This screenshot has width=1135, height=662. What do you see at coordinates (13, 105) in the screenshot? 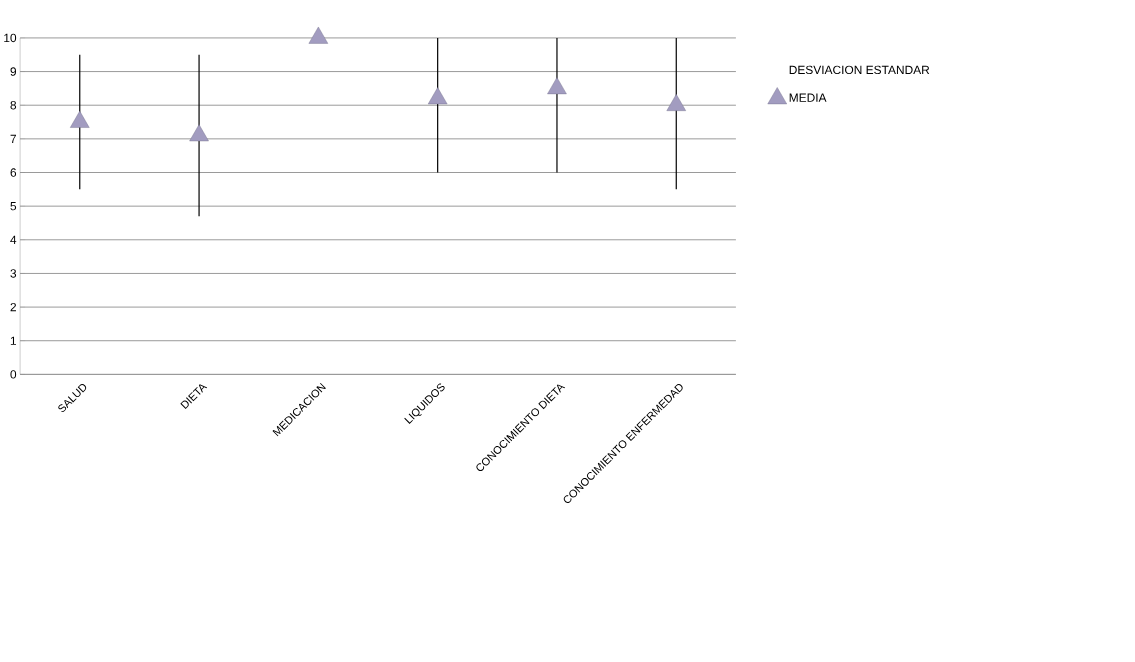
I see `y-tick-label: 8` at bounding box center [13, 105].